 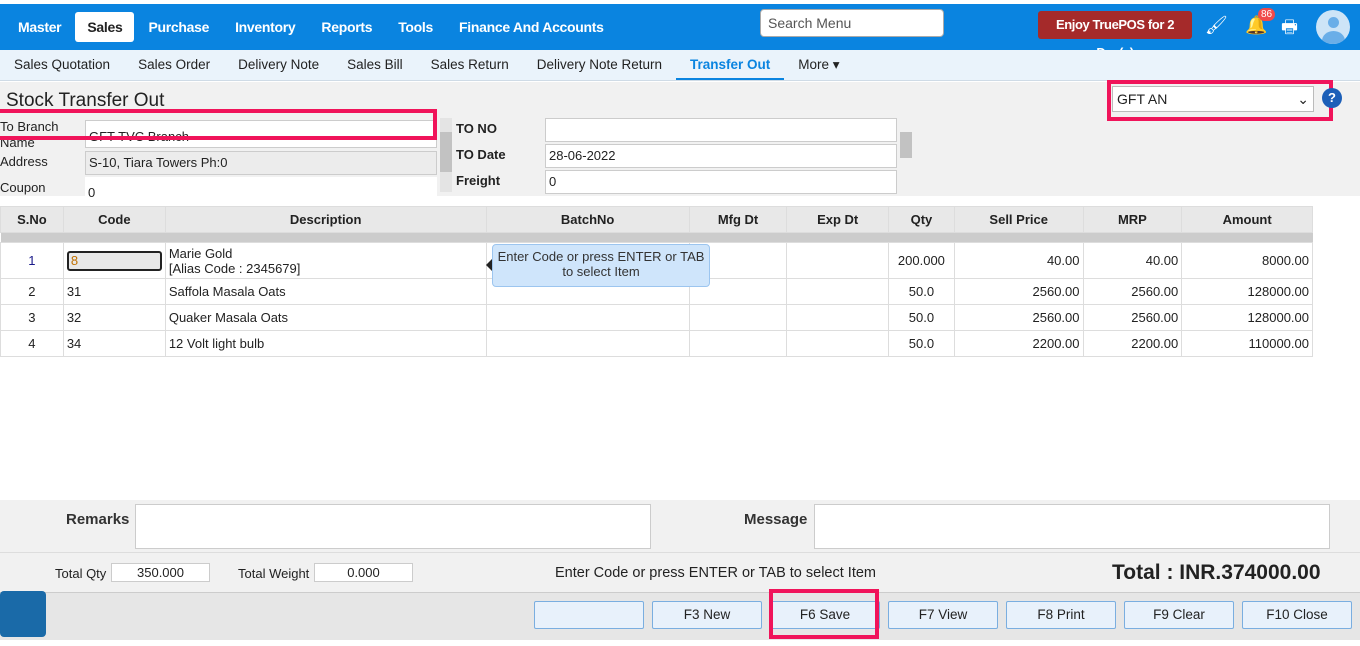 I want to click on total-qty-label: Total Qty, so click(x=81, y=573).